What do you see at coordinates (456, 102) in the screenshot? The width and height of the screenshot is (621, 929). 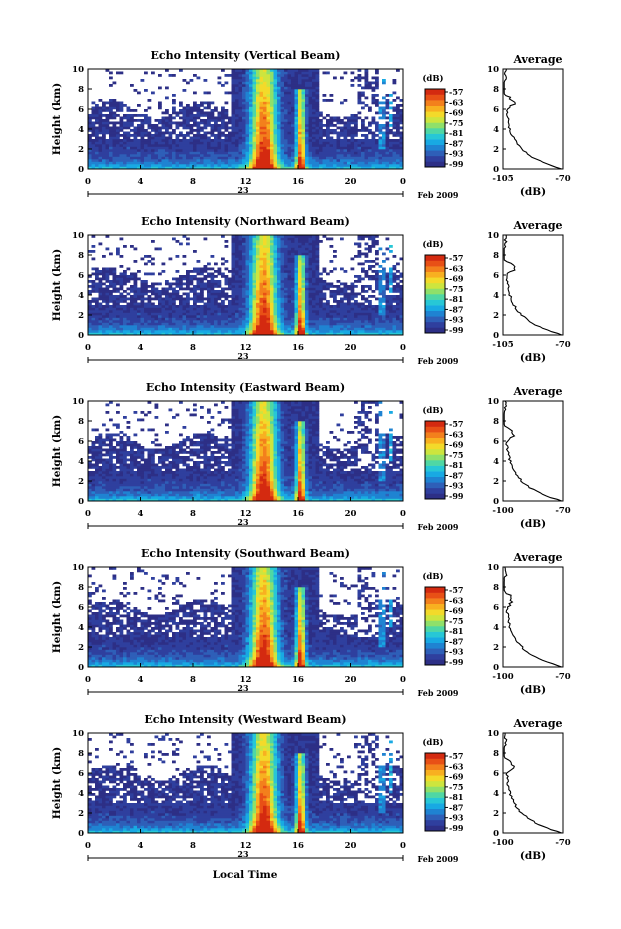 I see `colorbar-tick-label: -63` at bounding box center [456, 102].